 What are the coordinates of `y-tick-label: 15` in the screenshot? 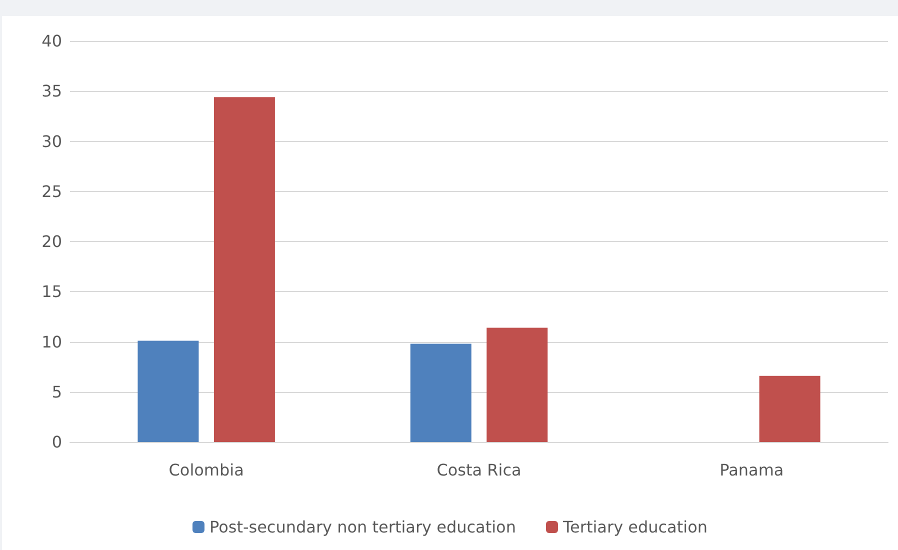 It's located at (52, 292).